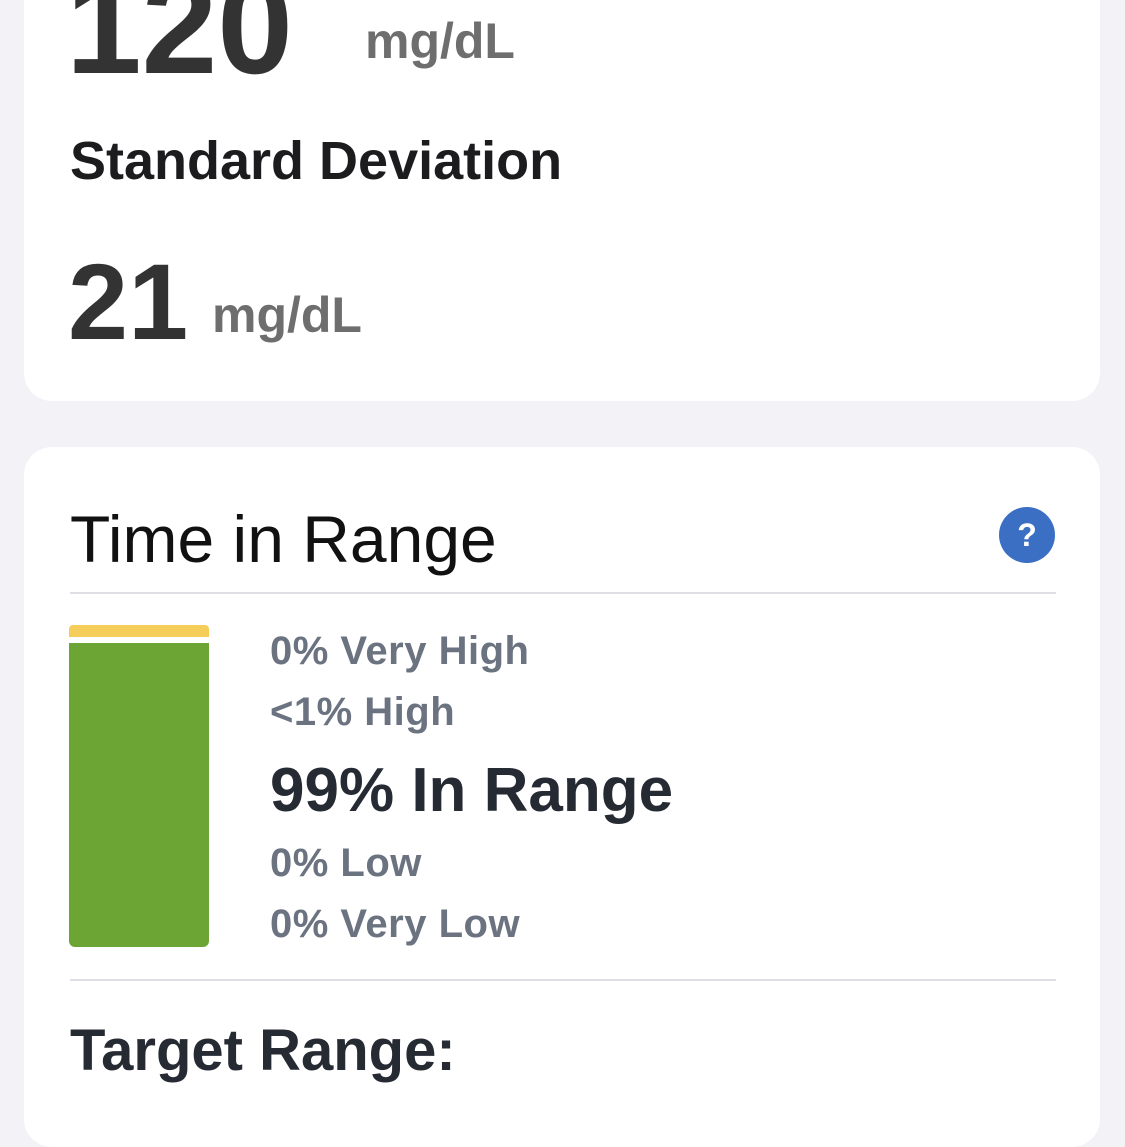  I want to click on mean-value: 120, so click(179, 51).